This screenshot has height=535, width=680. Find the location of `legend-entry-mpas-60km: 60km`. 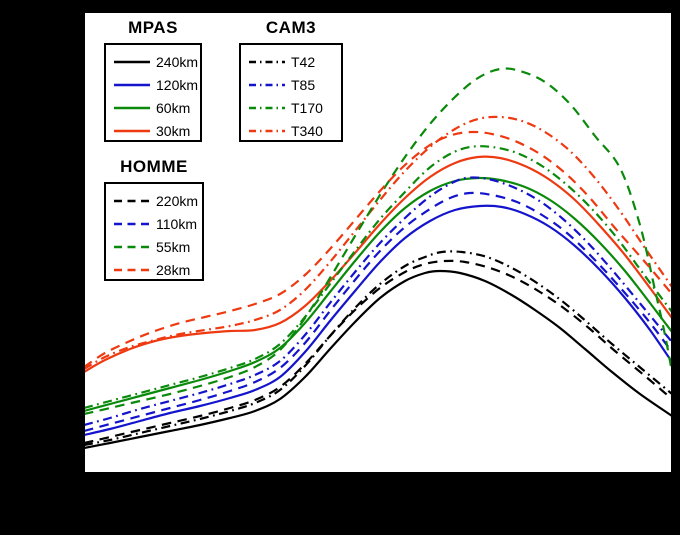

legend-entry-mpas-60km: 60km is located at coordinates (156, 107).